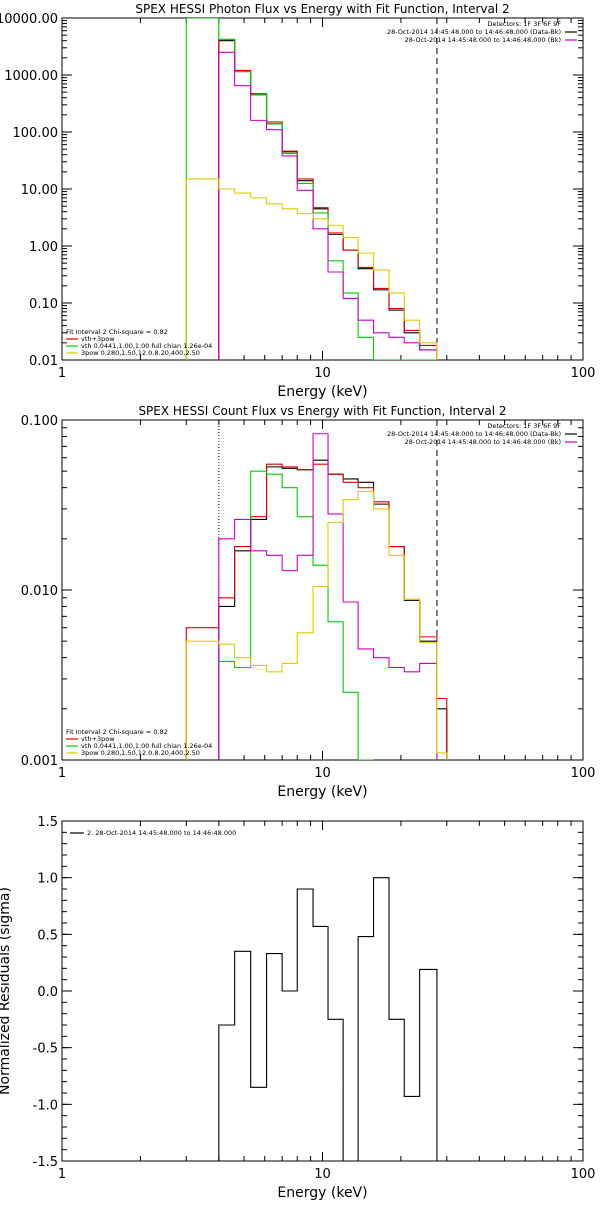 Image resolution: width=600 pixels, height=1205 pixels. What do you see at coordinates (45, 1049) in the screenshot?
I see `y-tick-label: -0.5` at bounding box center [45, 1049].